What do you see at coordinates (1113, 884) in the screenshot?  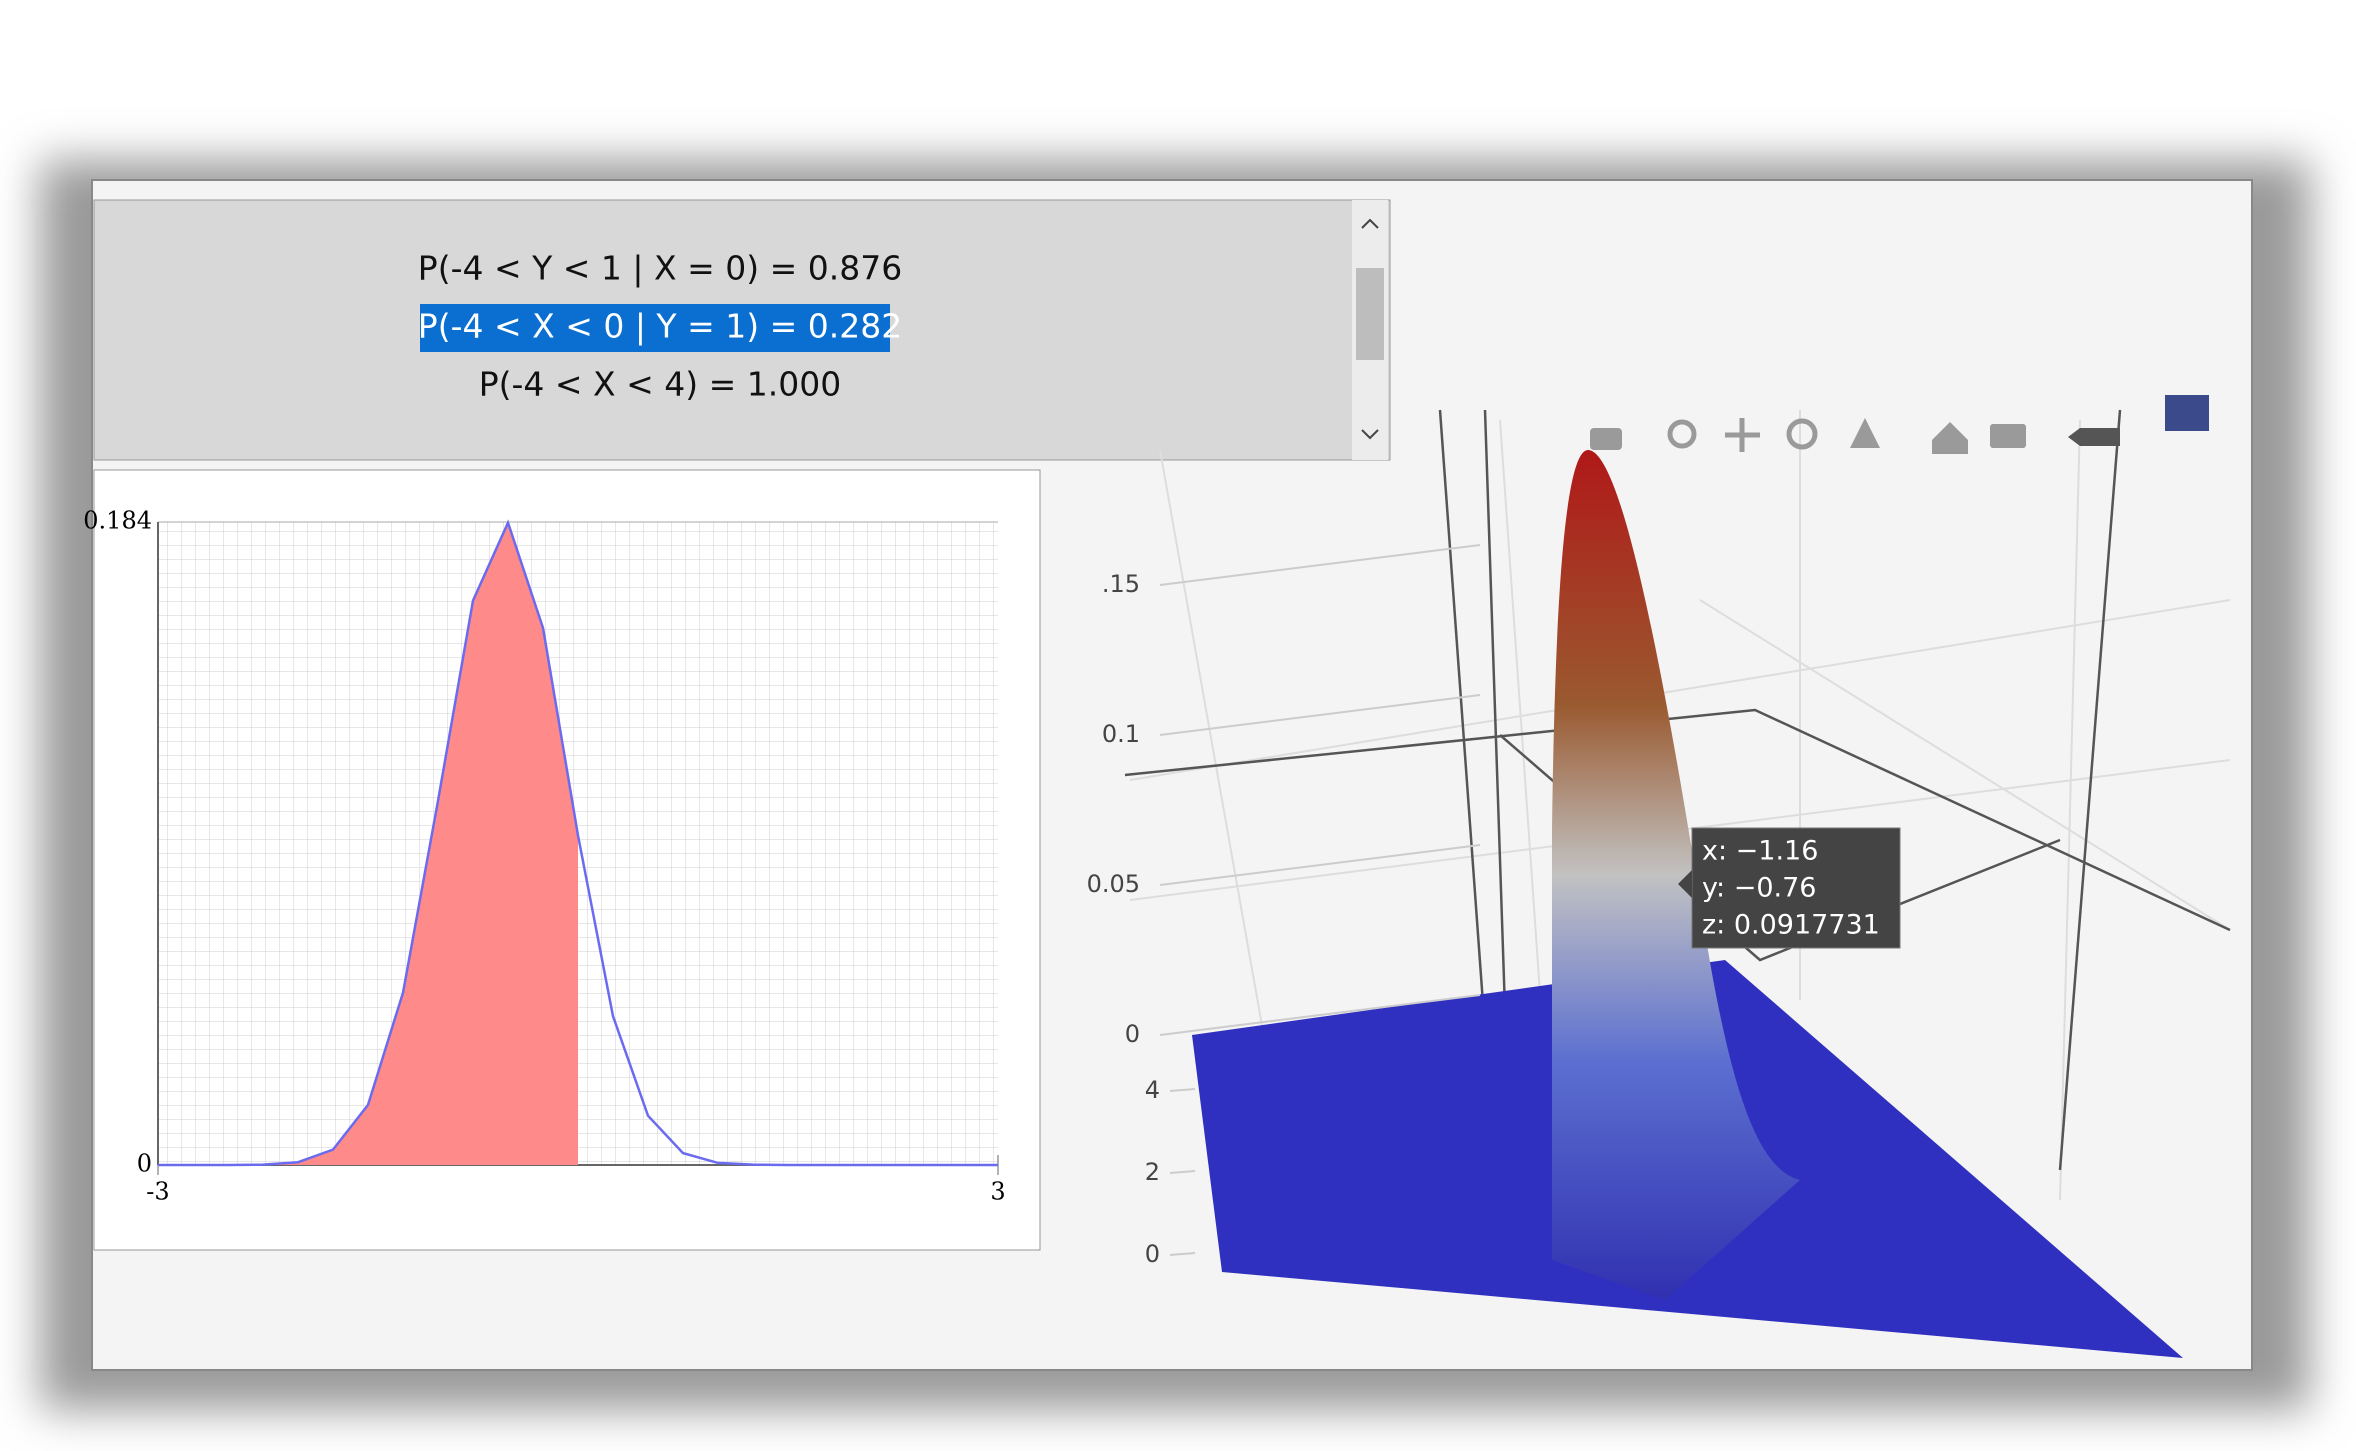 I see `z-tick-label: 0.05` at bounding box center [1113, 884].